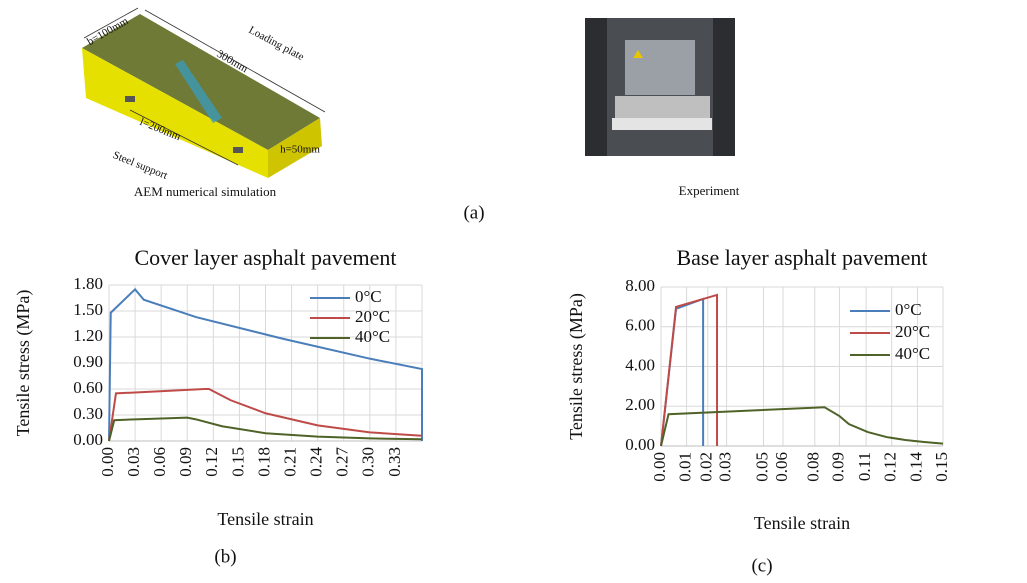  What do you see at coordinates (640, 325) in the screenshot?
I see `y-tick-label: 6.00` at bounding box center [640, 325].